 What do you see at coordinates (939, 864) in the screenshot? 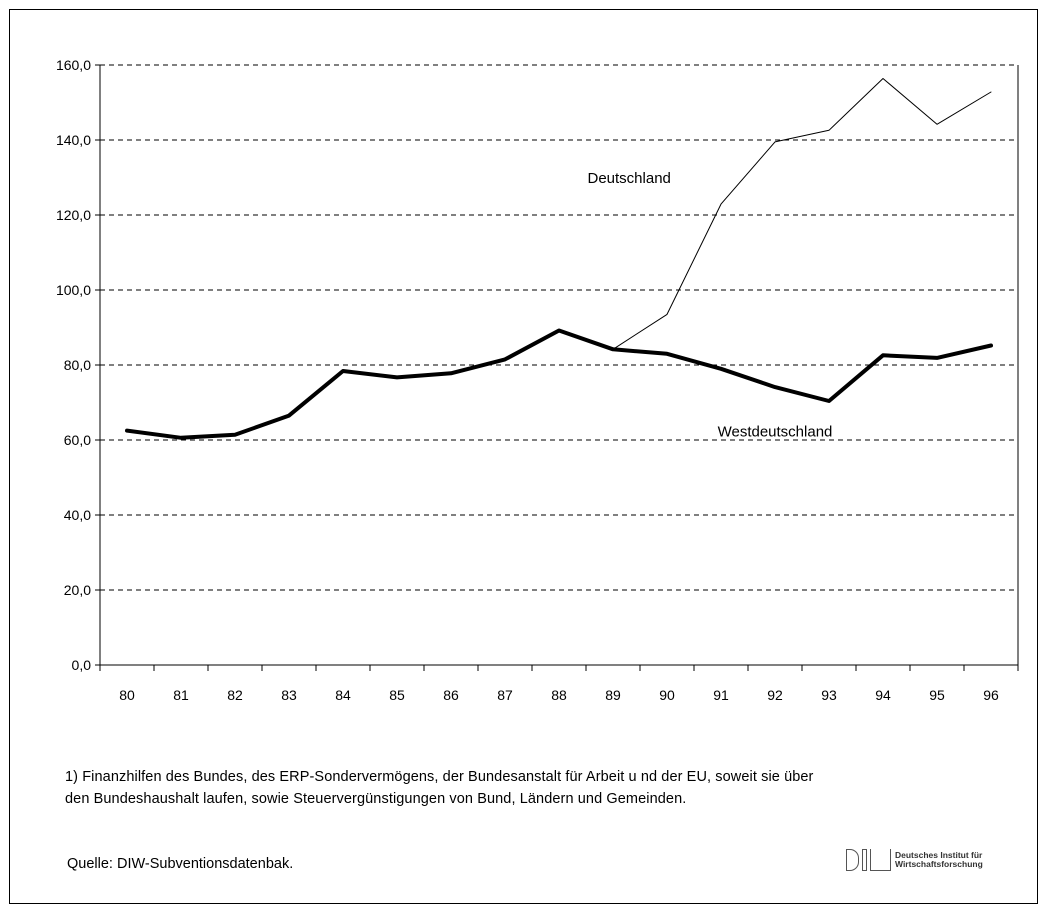
I see `logo-line-2: Wirtschaftsforschung` at bounding box center [939, 864].